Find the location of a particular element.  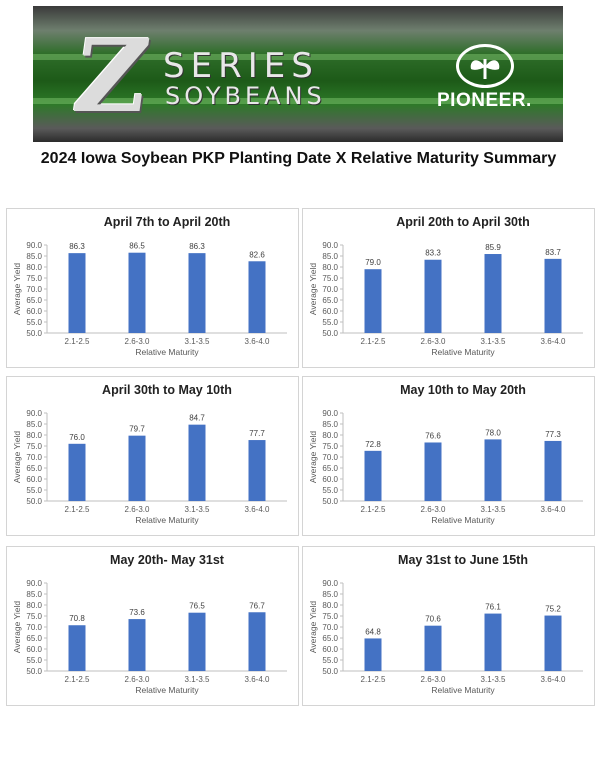

chart-title: April 20th to April 30th is located at coordinates (463, 222).